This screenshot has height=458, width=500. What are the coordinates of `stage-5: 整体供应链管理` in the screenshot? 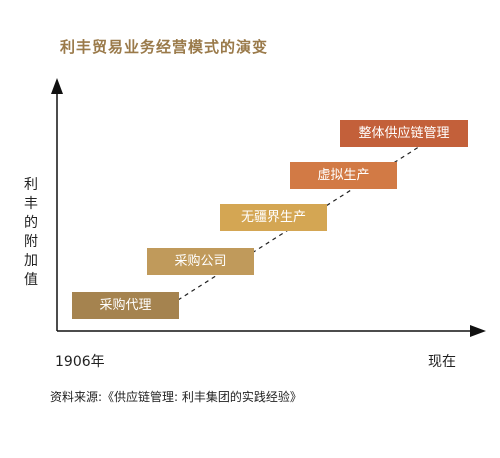 It's located at (404, 133).